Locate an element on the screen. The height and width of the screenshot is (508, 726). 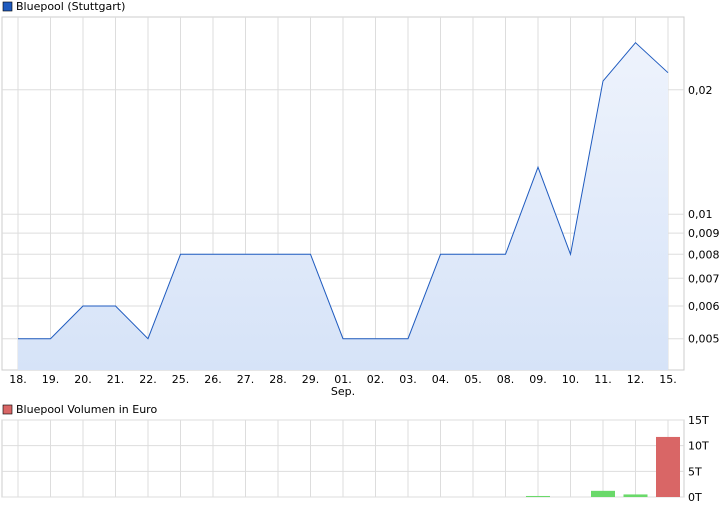
x-tick-label: 04. is located at coordinates (441, 379).